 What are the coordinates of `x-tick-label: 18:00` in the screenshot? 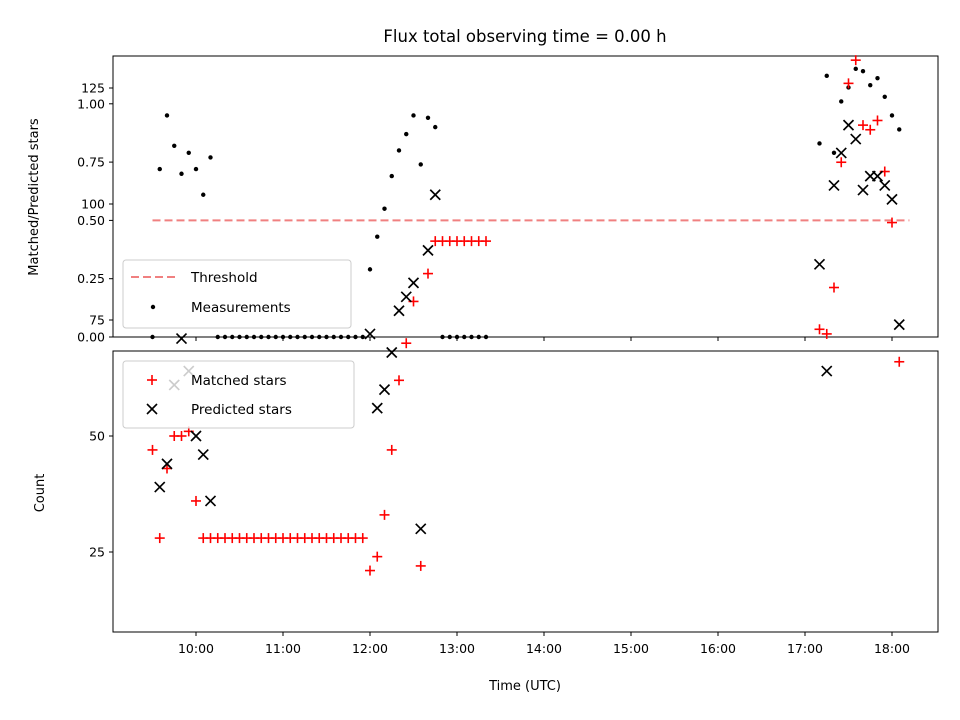 It's located at (892, 648).